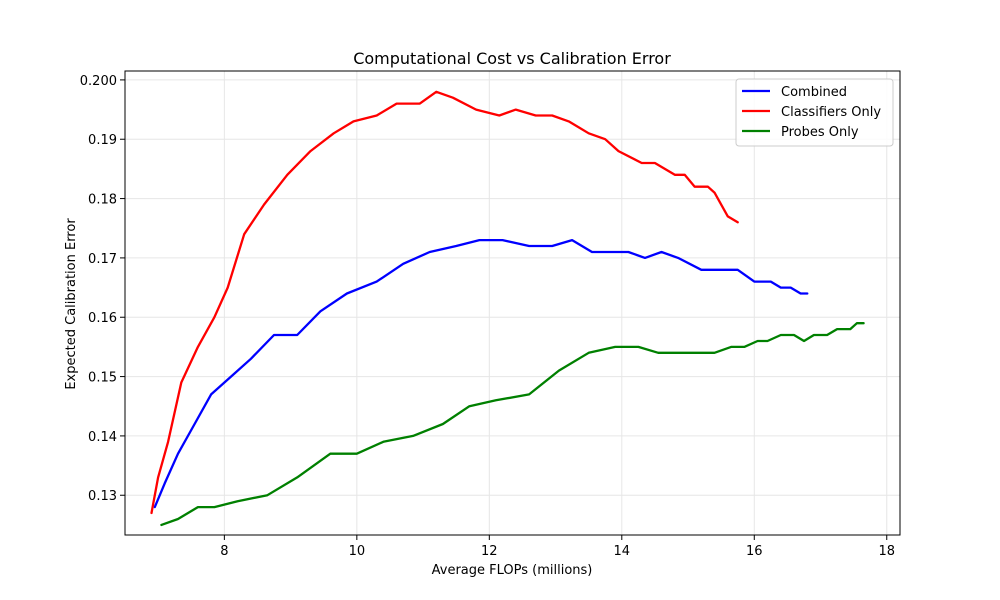  I want to click on x-tick-label: 16, so click(754, 551).